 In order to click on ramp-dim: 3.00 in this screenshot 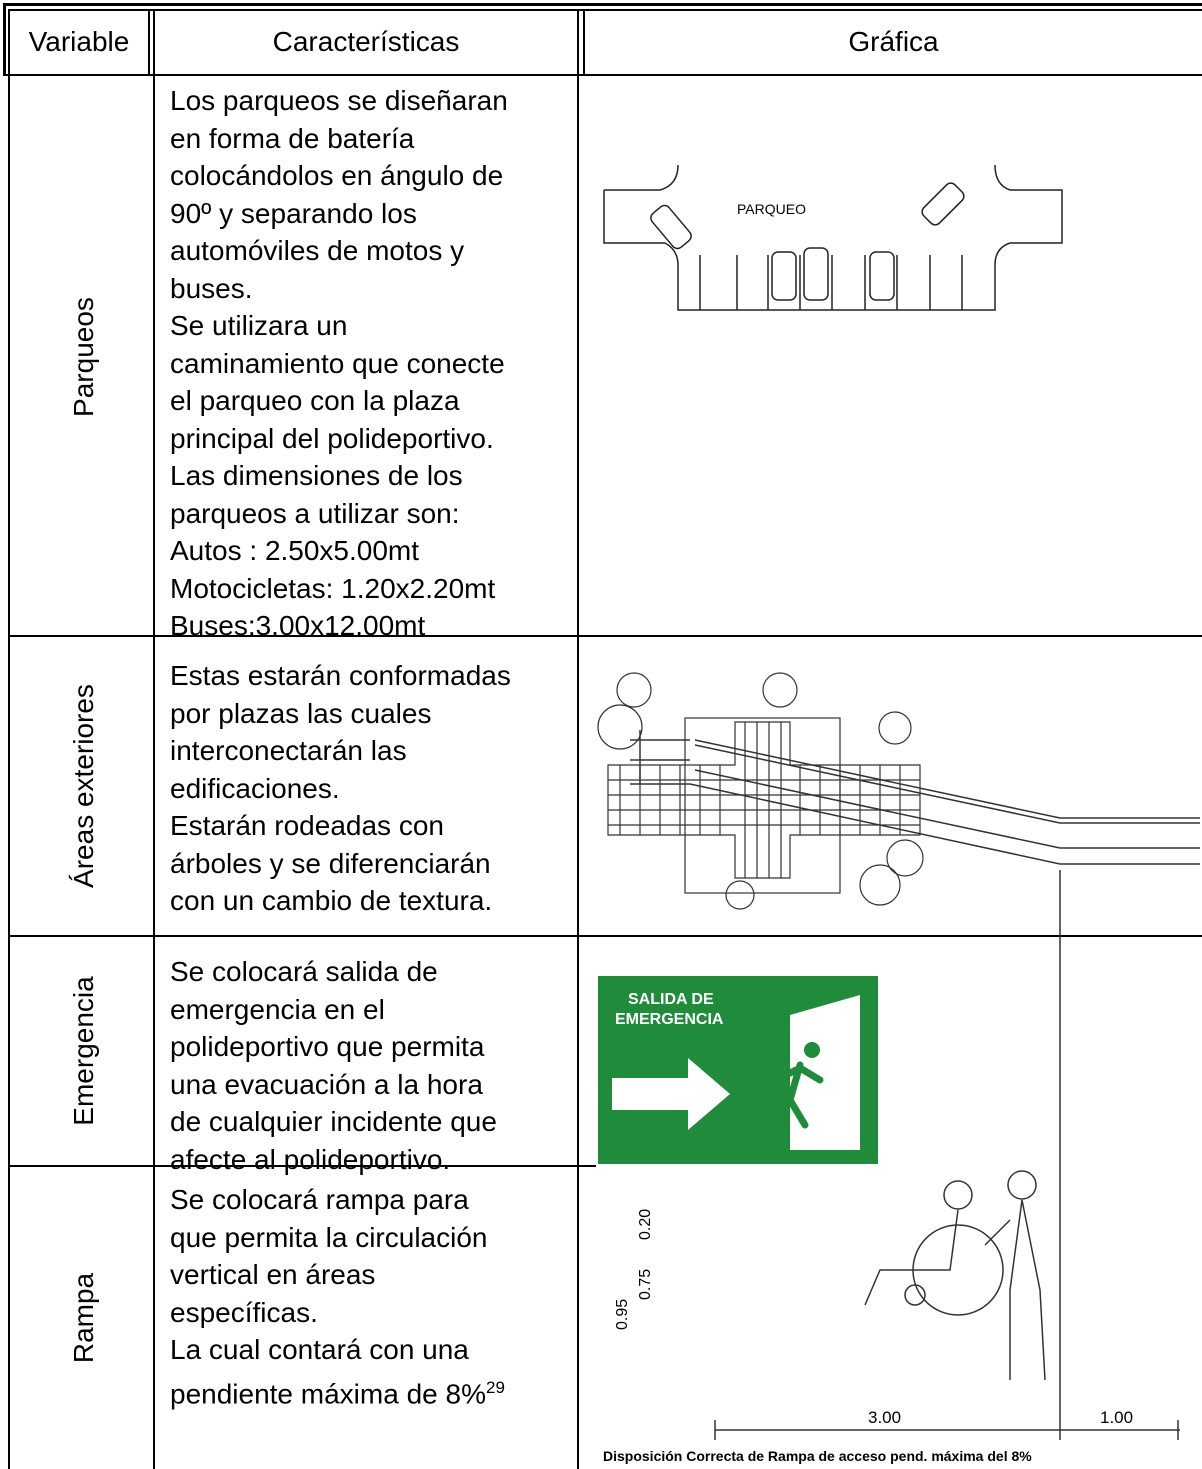, I will do `click(884, 1417)`.